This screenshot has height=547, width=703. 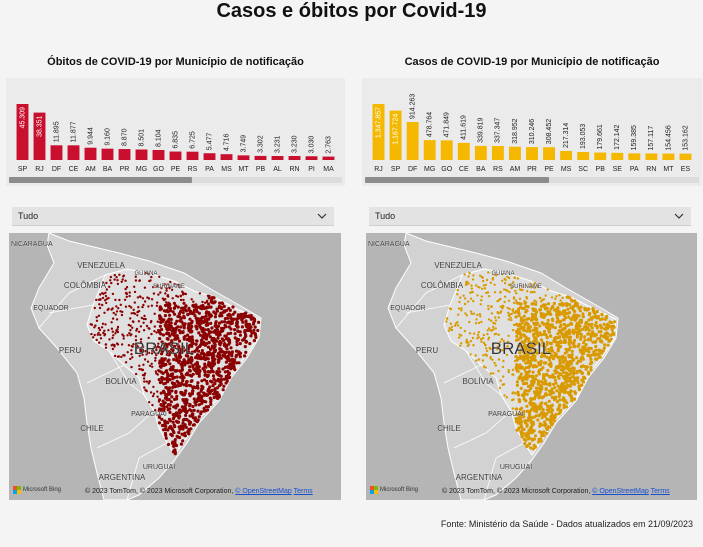 I want to click on bar-PB, so click(x=600, y=156).